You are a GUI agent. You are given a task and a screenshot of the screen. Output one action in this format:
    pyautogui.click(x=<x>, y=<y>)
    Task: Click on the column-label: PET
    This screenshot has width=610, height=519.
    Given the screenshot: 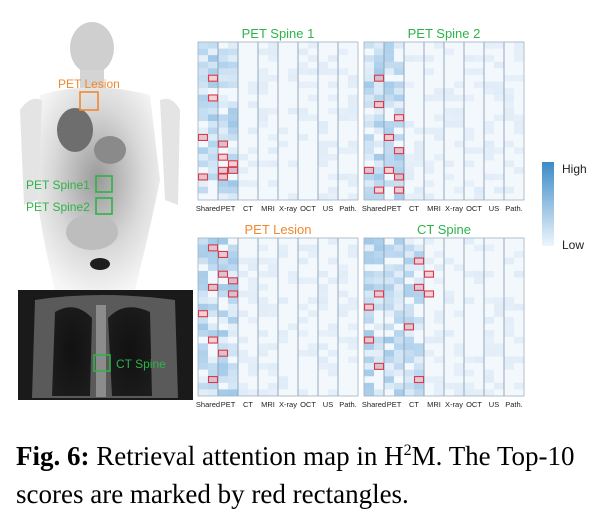 What is the action you would take?
    pyautogui.click(x=228, y=208)
    